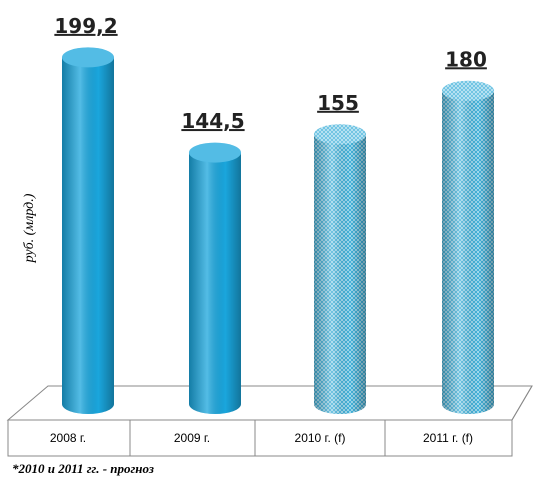  I want to click on x-tick-label: 2011 г. (f), so click(448, 438).